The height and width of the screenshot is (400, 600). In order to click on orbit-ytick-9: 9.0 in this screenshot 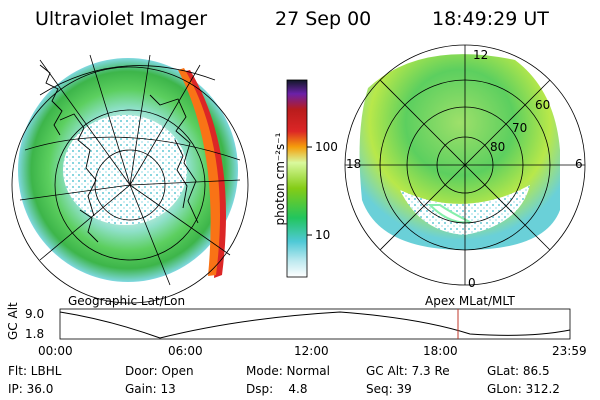, I will do `click(35, 314)`.